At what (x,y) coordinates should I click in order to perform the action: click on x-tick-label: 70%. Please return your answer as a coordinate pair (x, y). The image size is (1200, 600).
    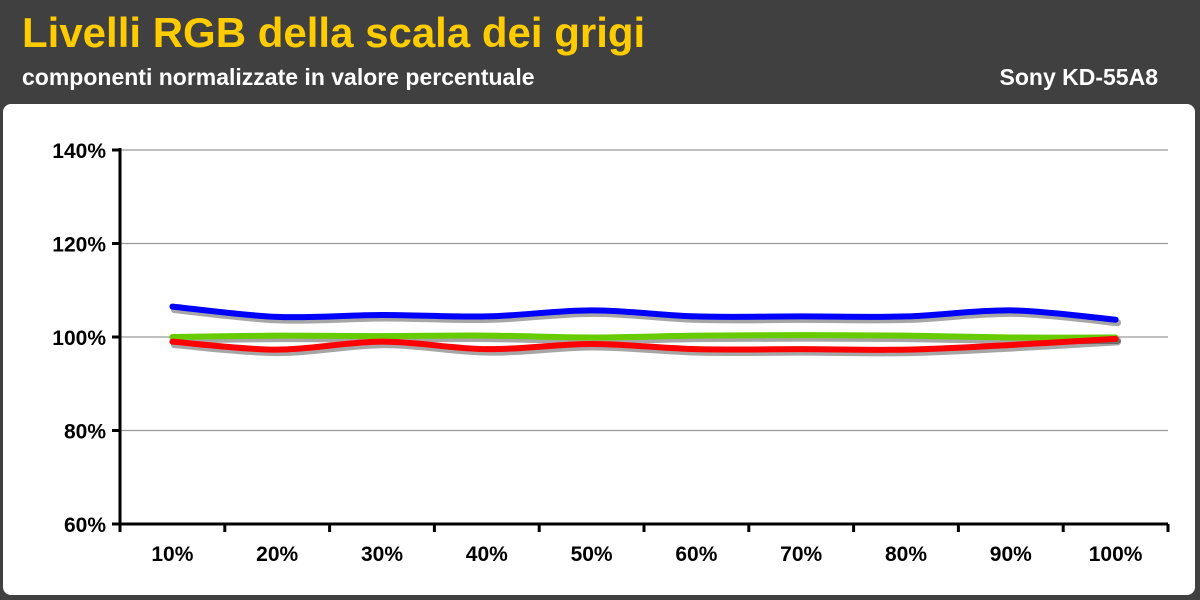
    Looking at the image, I should click on (801, 554).